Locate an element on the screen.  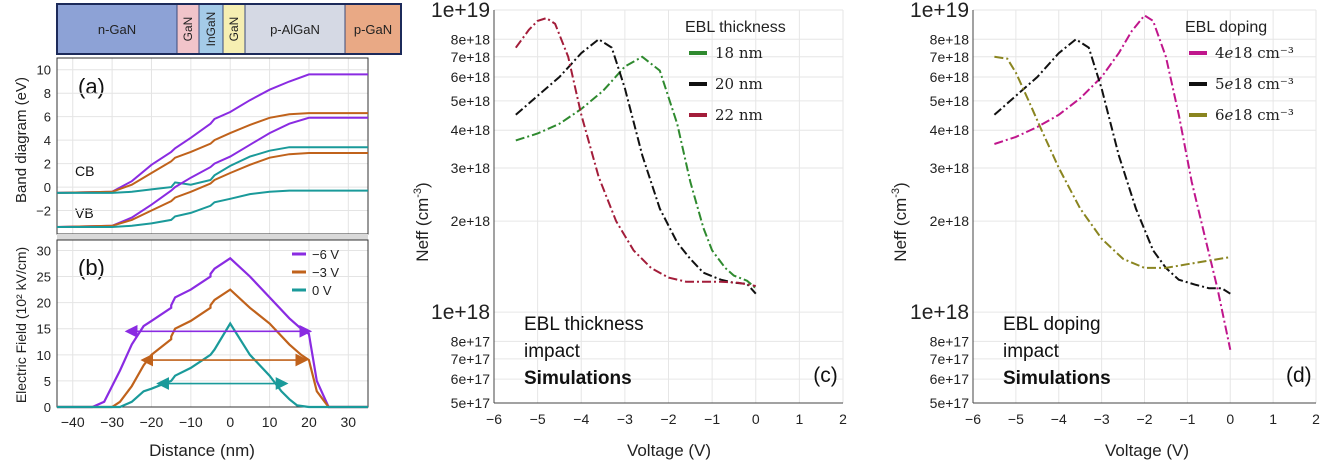
panelD-xtick-8: 2 is located at coordinates (1316, 419).